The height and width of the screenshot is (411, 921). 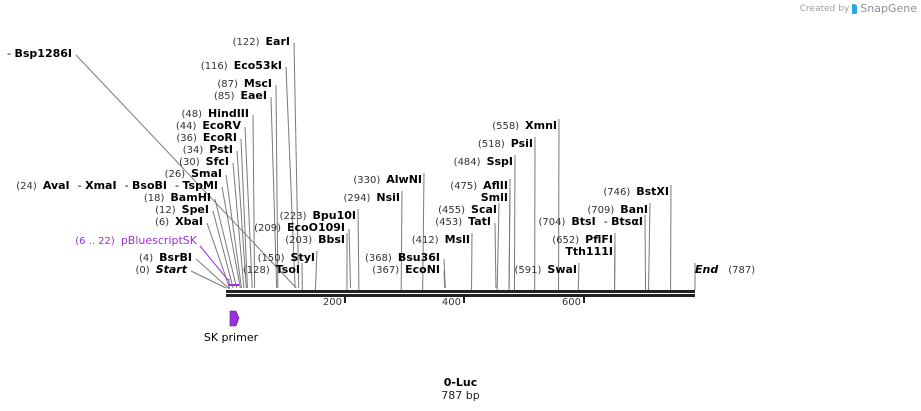 What do you see at coordinates (182, 209) in the screenshot?
I see `enzyme-site-spei: (12) SpeI` at bounding box center [182, 209].